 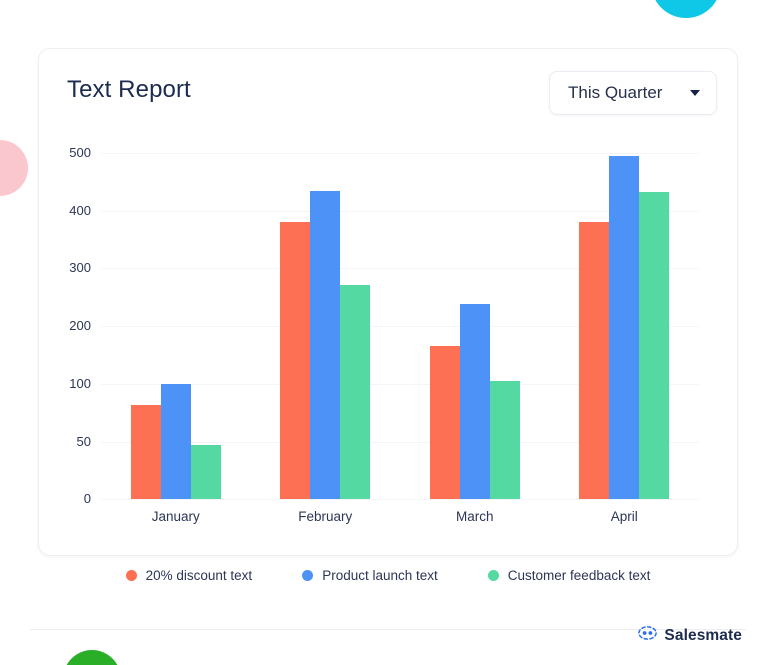 I want to click on gridline-row: 300, so click(x=389, y=267).